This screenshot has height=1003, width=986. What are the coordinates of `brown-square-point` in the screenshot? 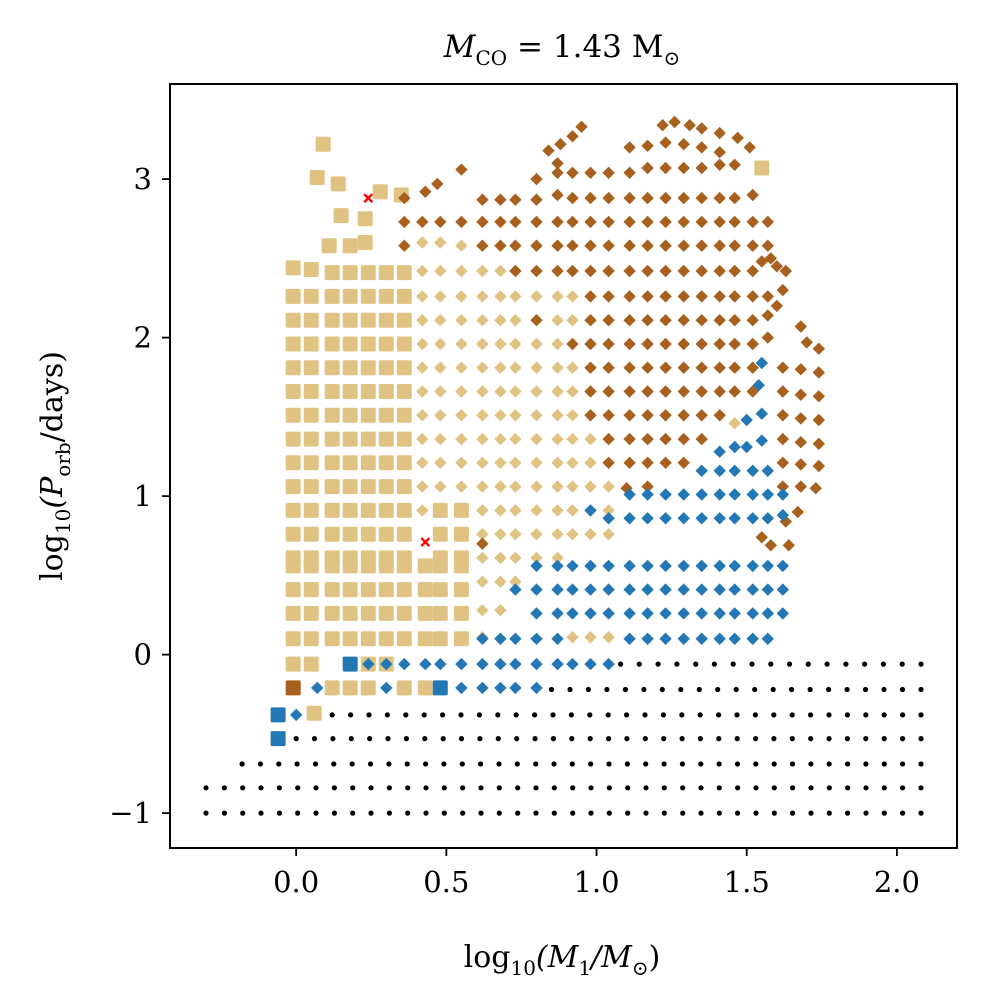 It's located at (293, 688).